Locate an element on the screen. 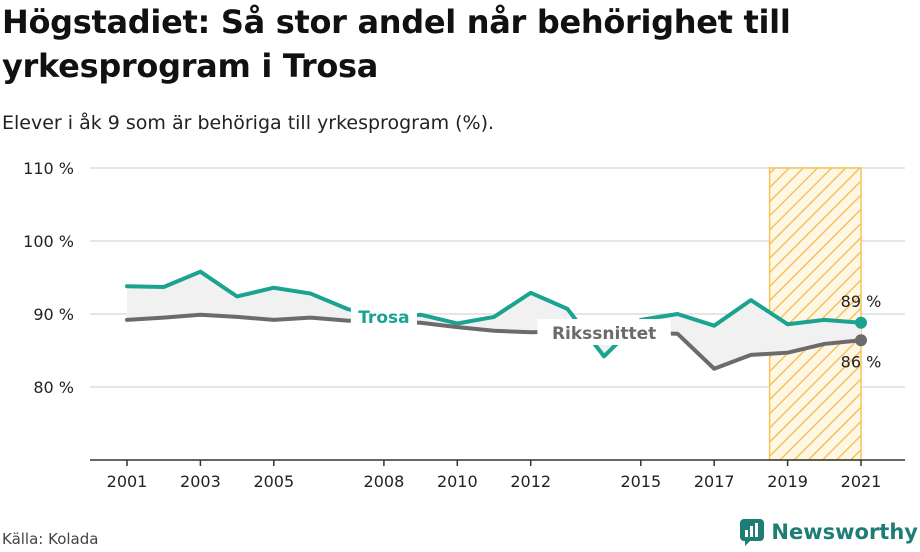  end-point-riket is located at coordinates (861, 340).